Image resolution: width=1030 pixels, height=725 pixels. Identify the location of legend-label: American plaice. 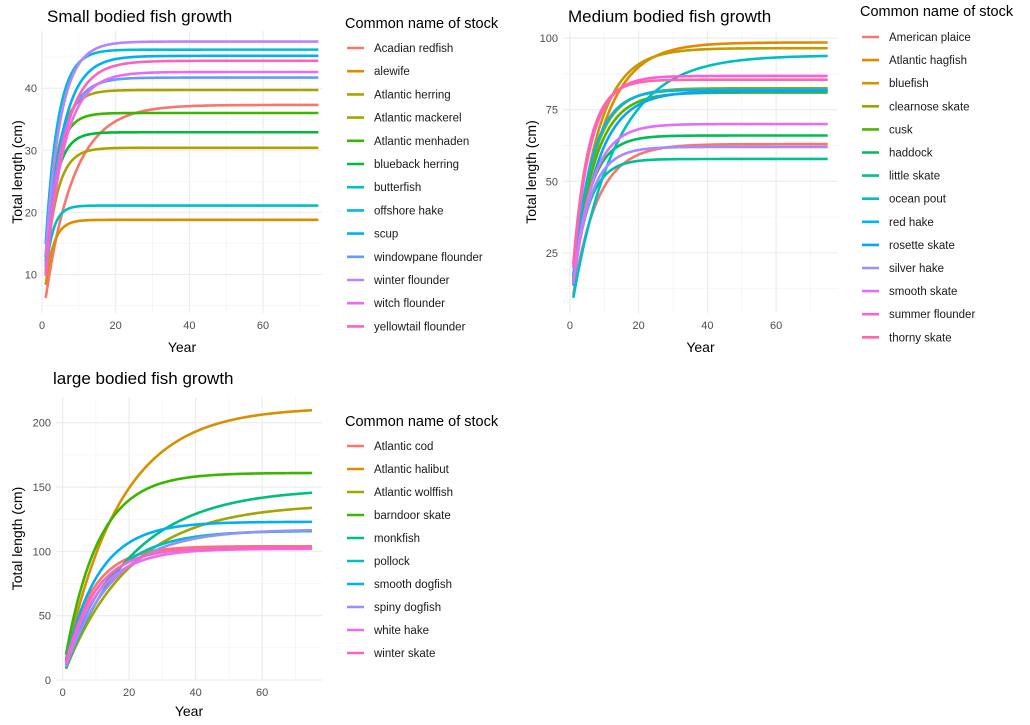
(930, 38).